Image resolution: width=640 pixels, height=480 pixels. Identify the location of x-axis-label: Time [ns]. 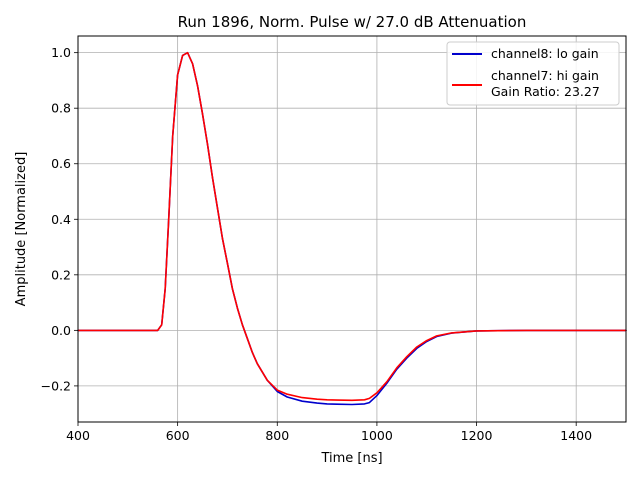
(351, 458).